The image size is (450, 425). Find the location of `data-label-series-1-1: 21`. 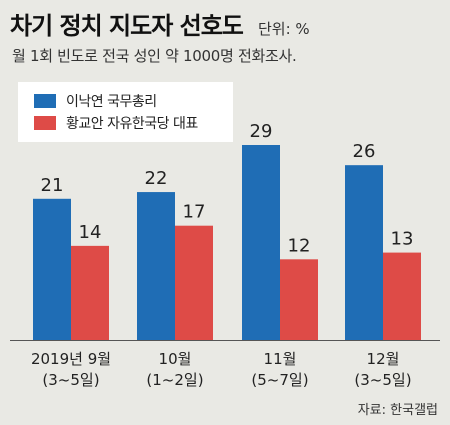

data-label-series-1-1: 21 is located at coordinates (52, 185).